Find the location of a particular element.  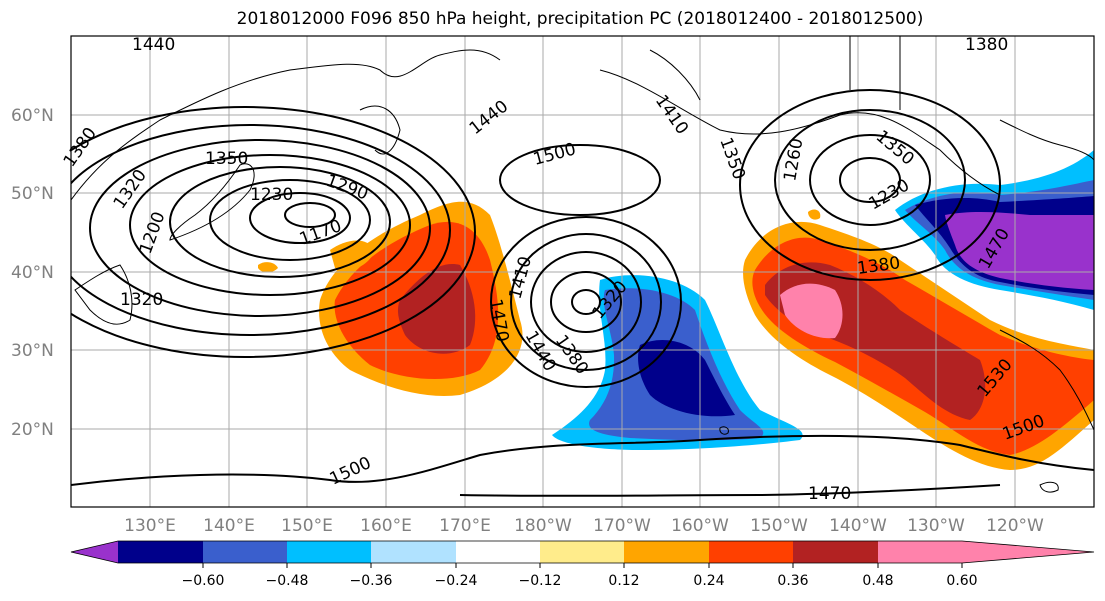

lat-label: 40°N is located at coordinates (32, 273).